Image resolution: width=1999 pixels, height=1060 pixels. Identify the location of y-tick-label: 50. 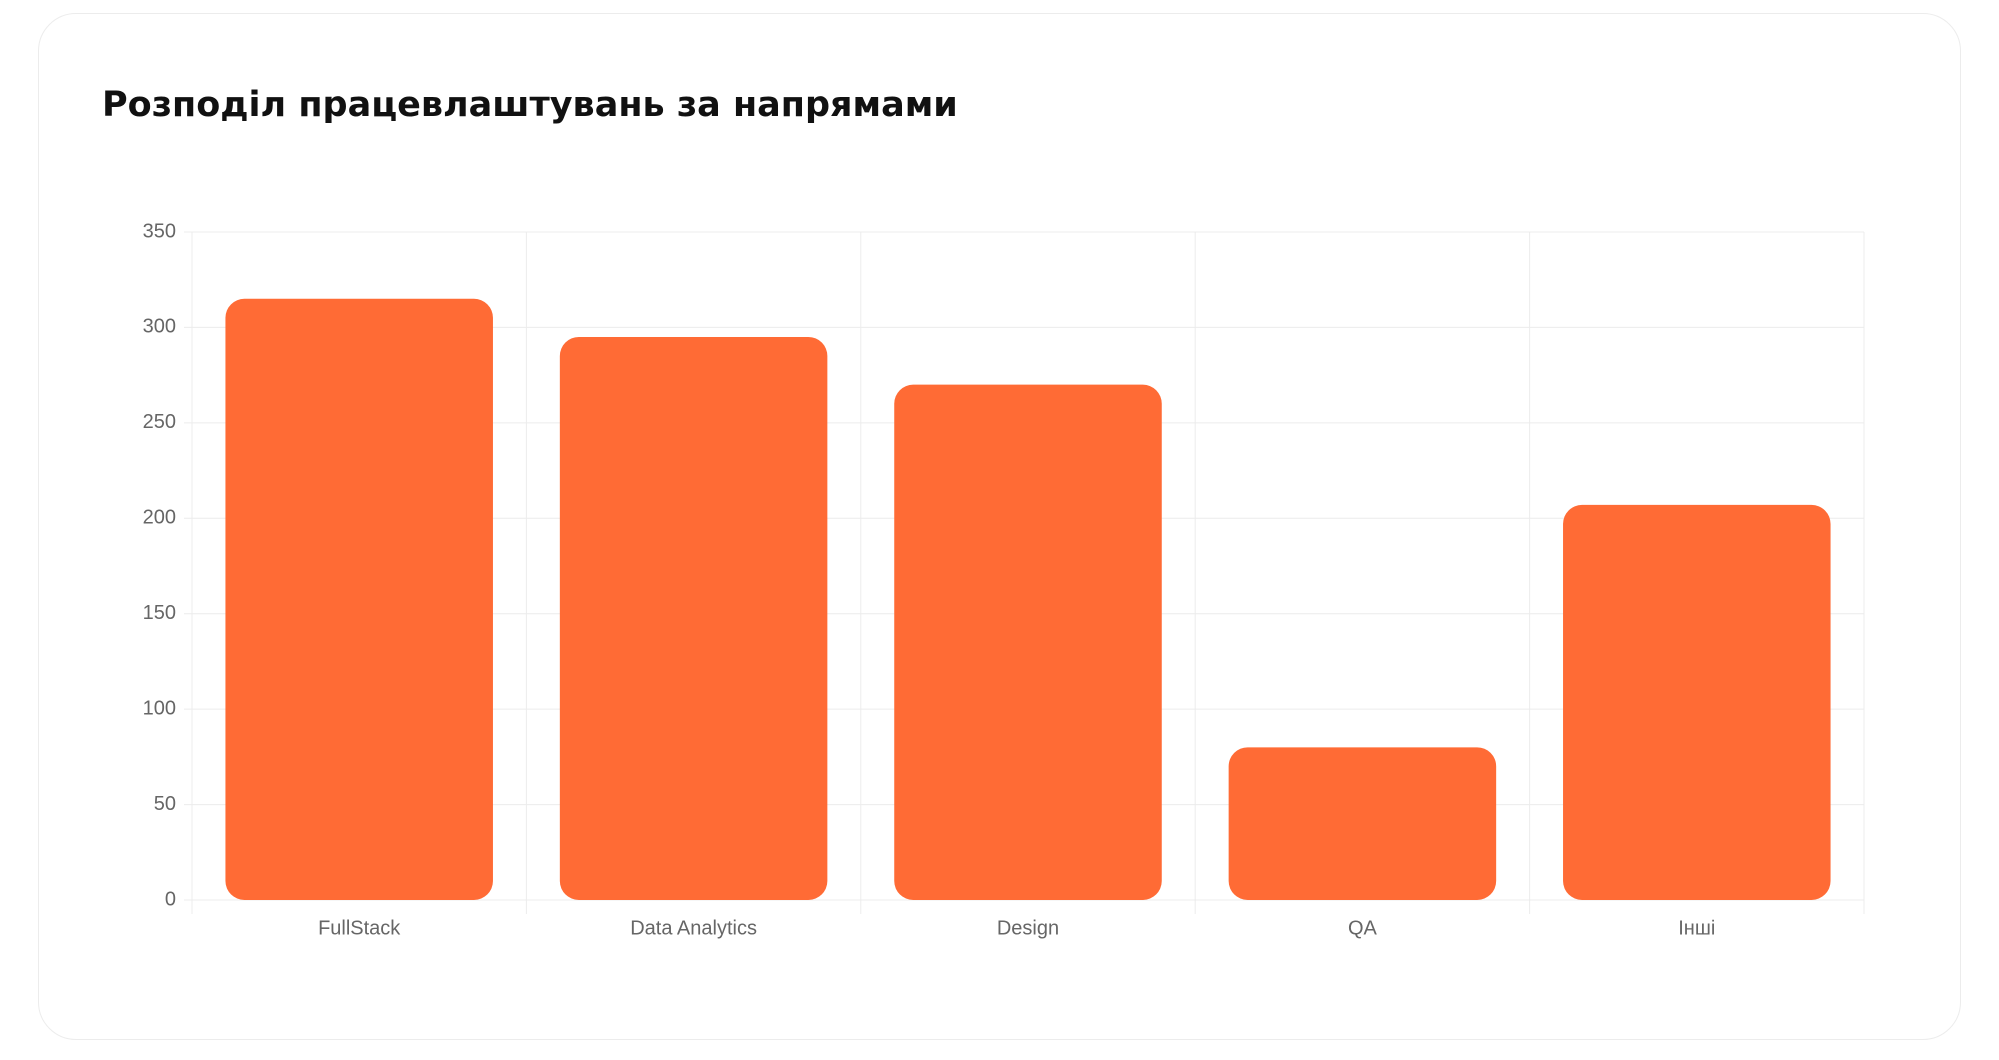
(165, 804).